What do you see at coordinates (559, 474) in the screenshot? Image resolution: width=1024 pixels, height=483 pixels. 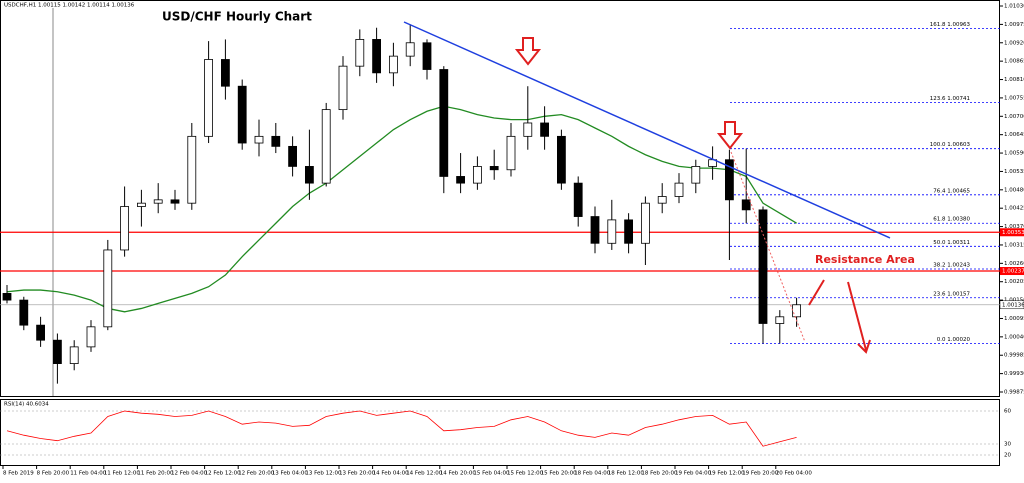 I see `x-tick-label: 15 Feb 20:00` at bounding box center [559, 474].